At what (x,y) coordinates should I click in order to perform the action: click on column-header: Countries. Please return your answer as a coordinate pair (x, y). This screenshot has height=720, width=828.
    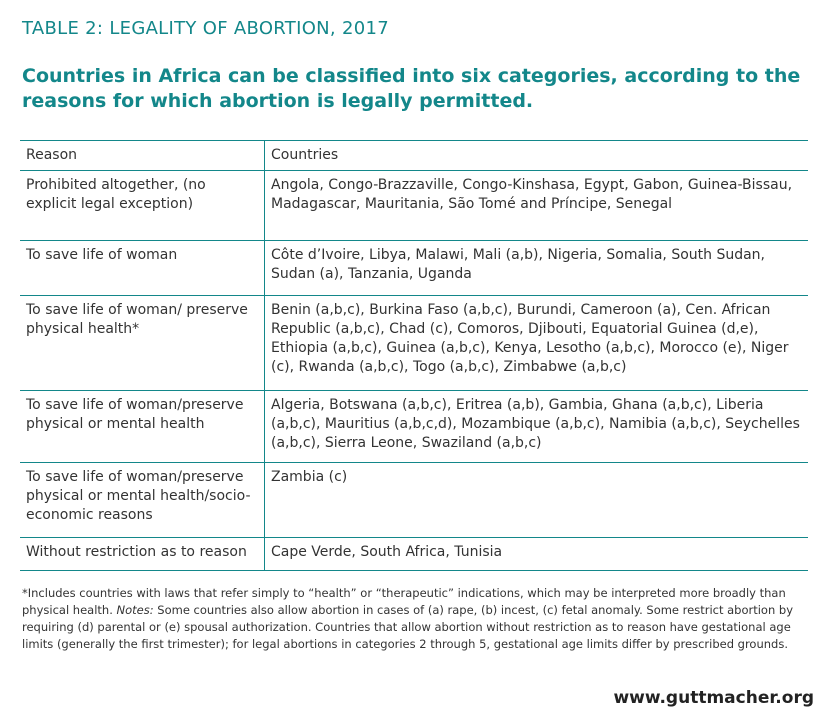
    Looking at the image, I should click on (536, 155).